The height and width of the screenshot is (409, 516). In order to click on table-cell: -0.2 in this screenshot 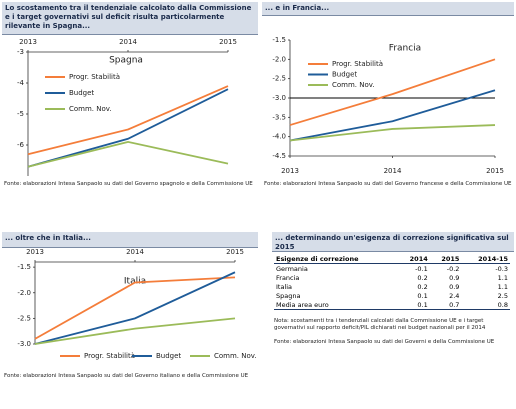, I will do `click(453, 268)`.